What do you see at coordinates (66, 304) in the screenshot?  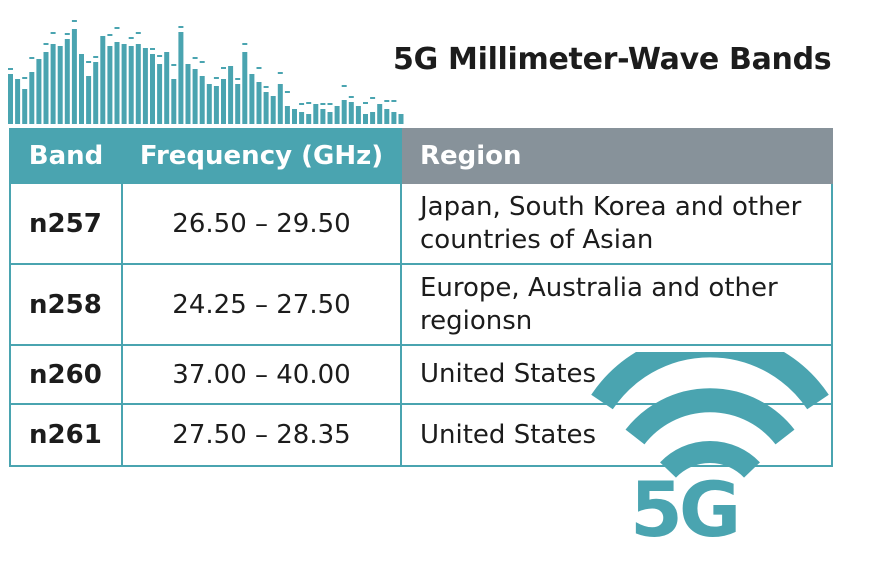 I see `band-cell: n258` at bounding box center [66, 304].